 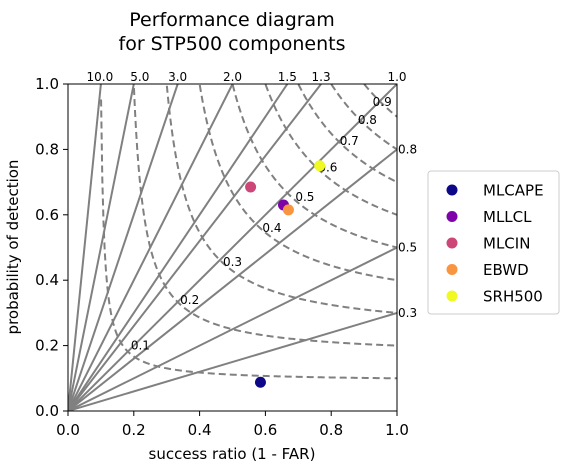 What do you see at coordinates (13, 247) in the screenshot?
I see `y-axis-label: probability of detection` at bounding box center [13, 247].